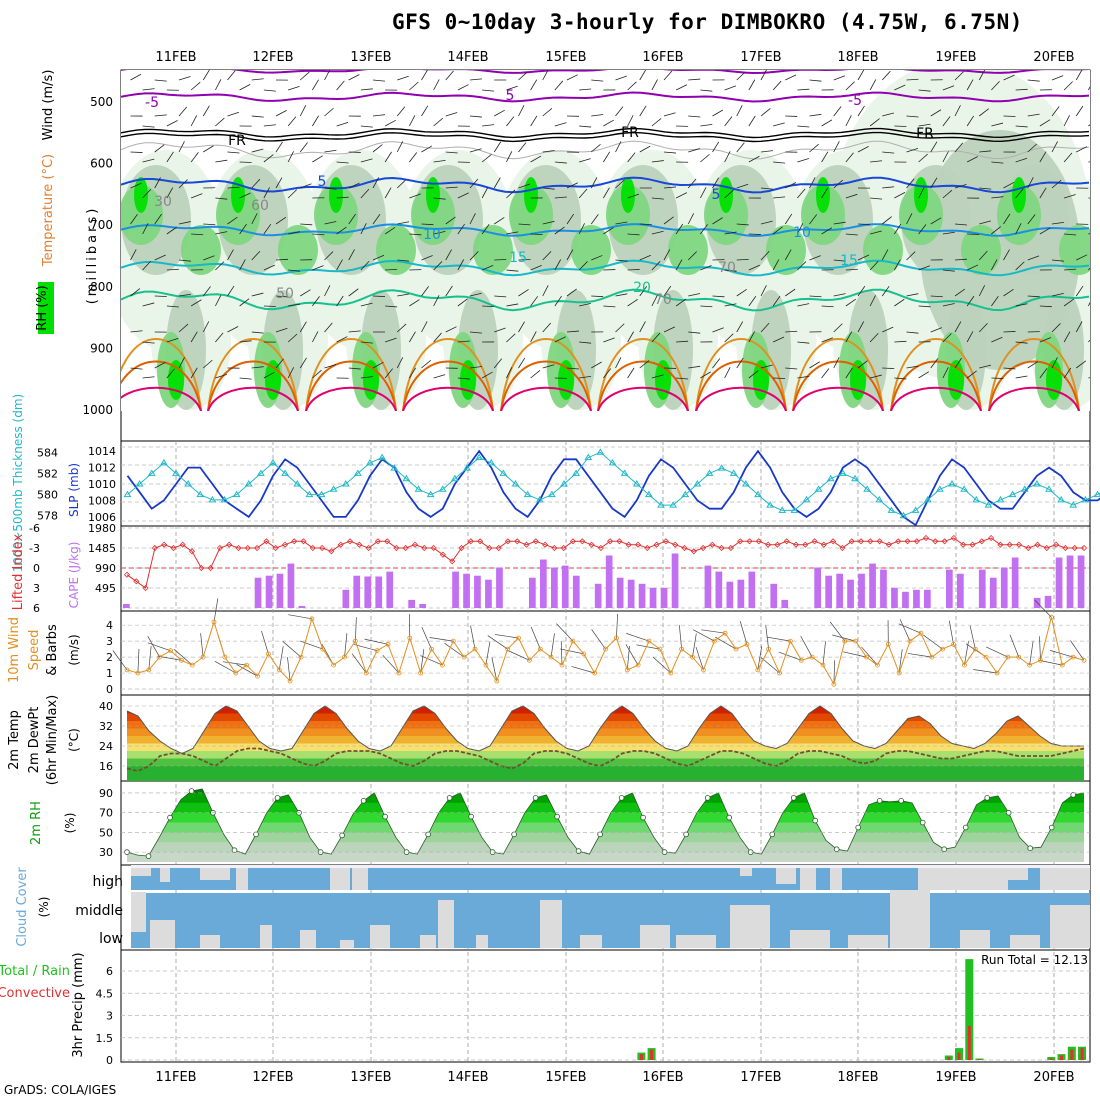  Describe the element at coordinates (163, 202) in the screenshot. I see `contour-label: 30` at that location.